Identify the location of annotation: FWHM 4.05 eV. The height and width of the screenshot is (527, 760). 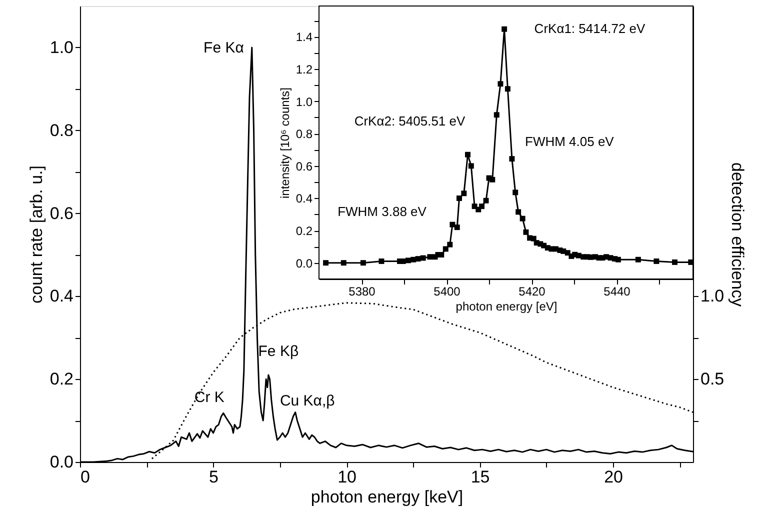
(569, 141).